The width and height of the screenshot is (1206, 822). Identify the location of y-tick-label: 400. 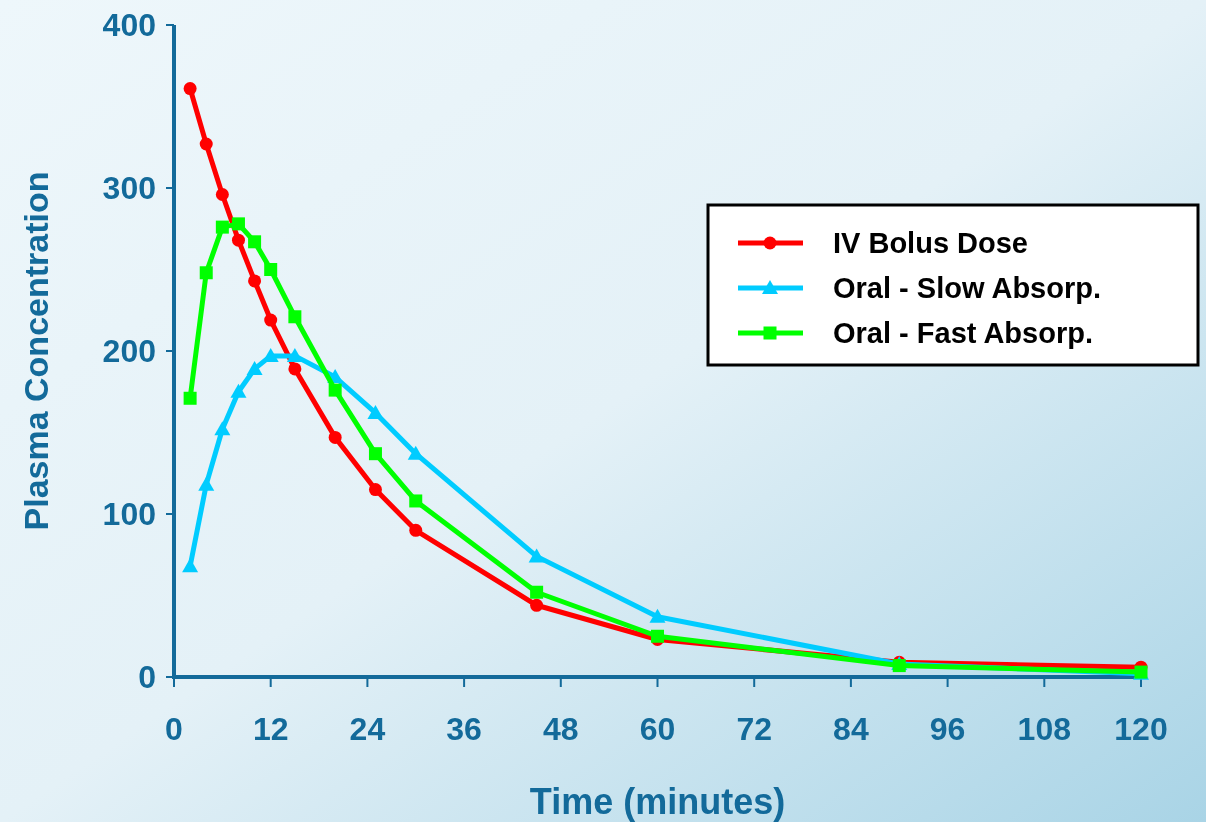
(129, 25).